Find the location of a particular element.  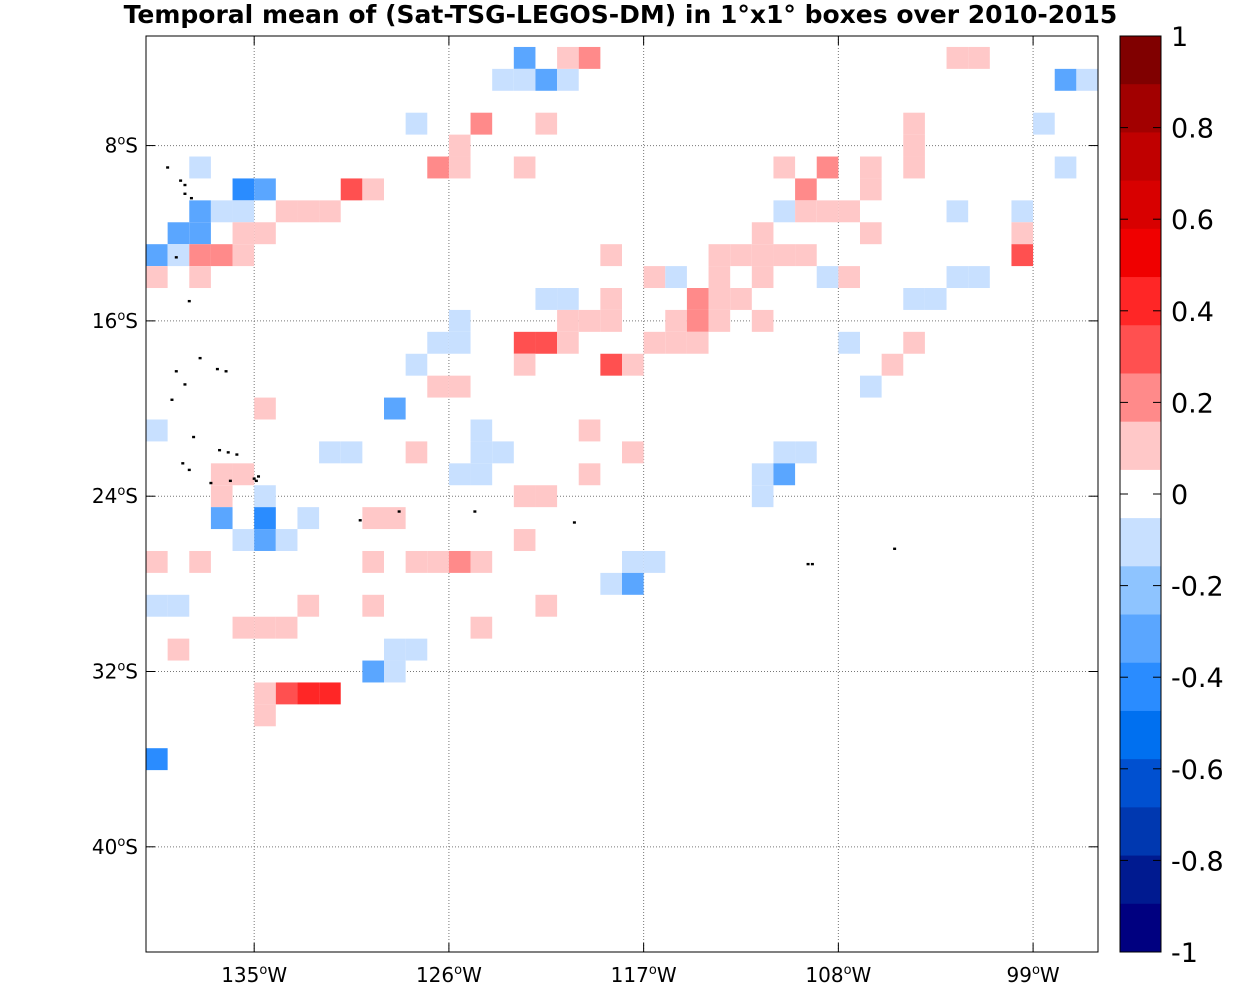

colorbar: 1 0.8 0.6 0.4 0.2 0 -0.2 -0.4 -0.6 -0.8 -1 is located at coordinates (1171, 495).